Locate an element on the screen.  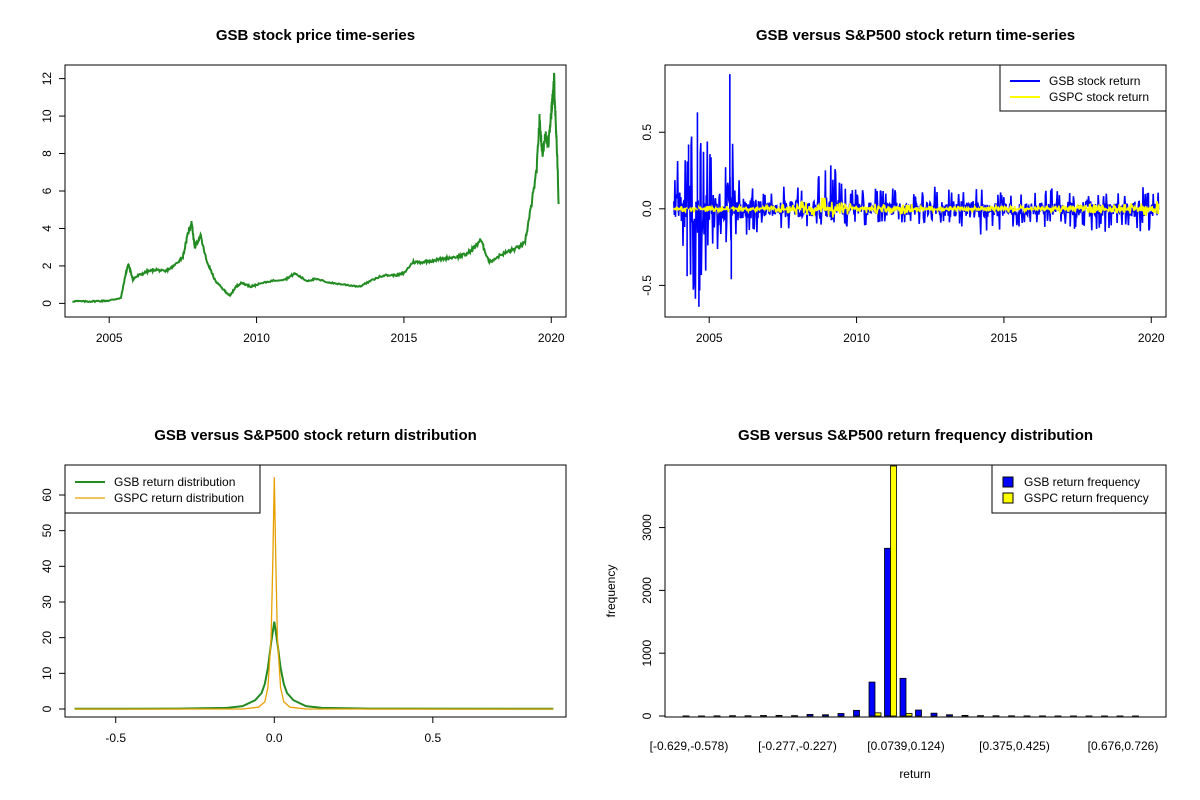
y-tick-label: 6 is located at coordinates (47, 190).